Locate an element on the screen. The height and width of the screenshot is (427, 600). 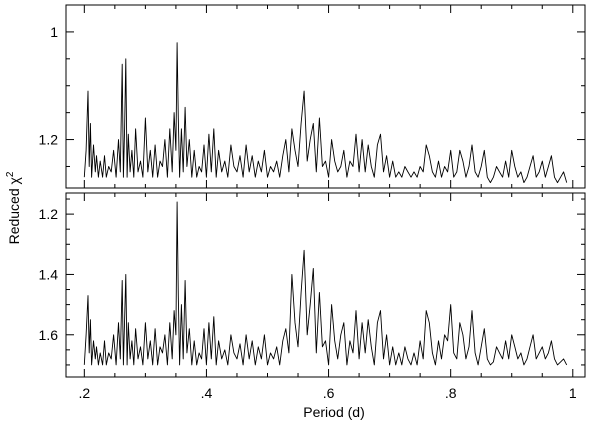
x-axis-label: Period (d) is located at coordinates (333, 412).